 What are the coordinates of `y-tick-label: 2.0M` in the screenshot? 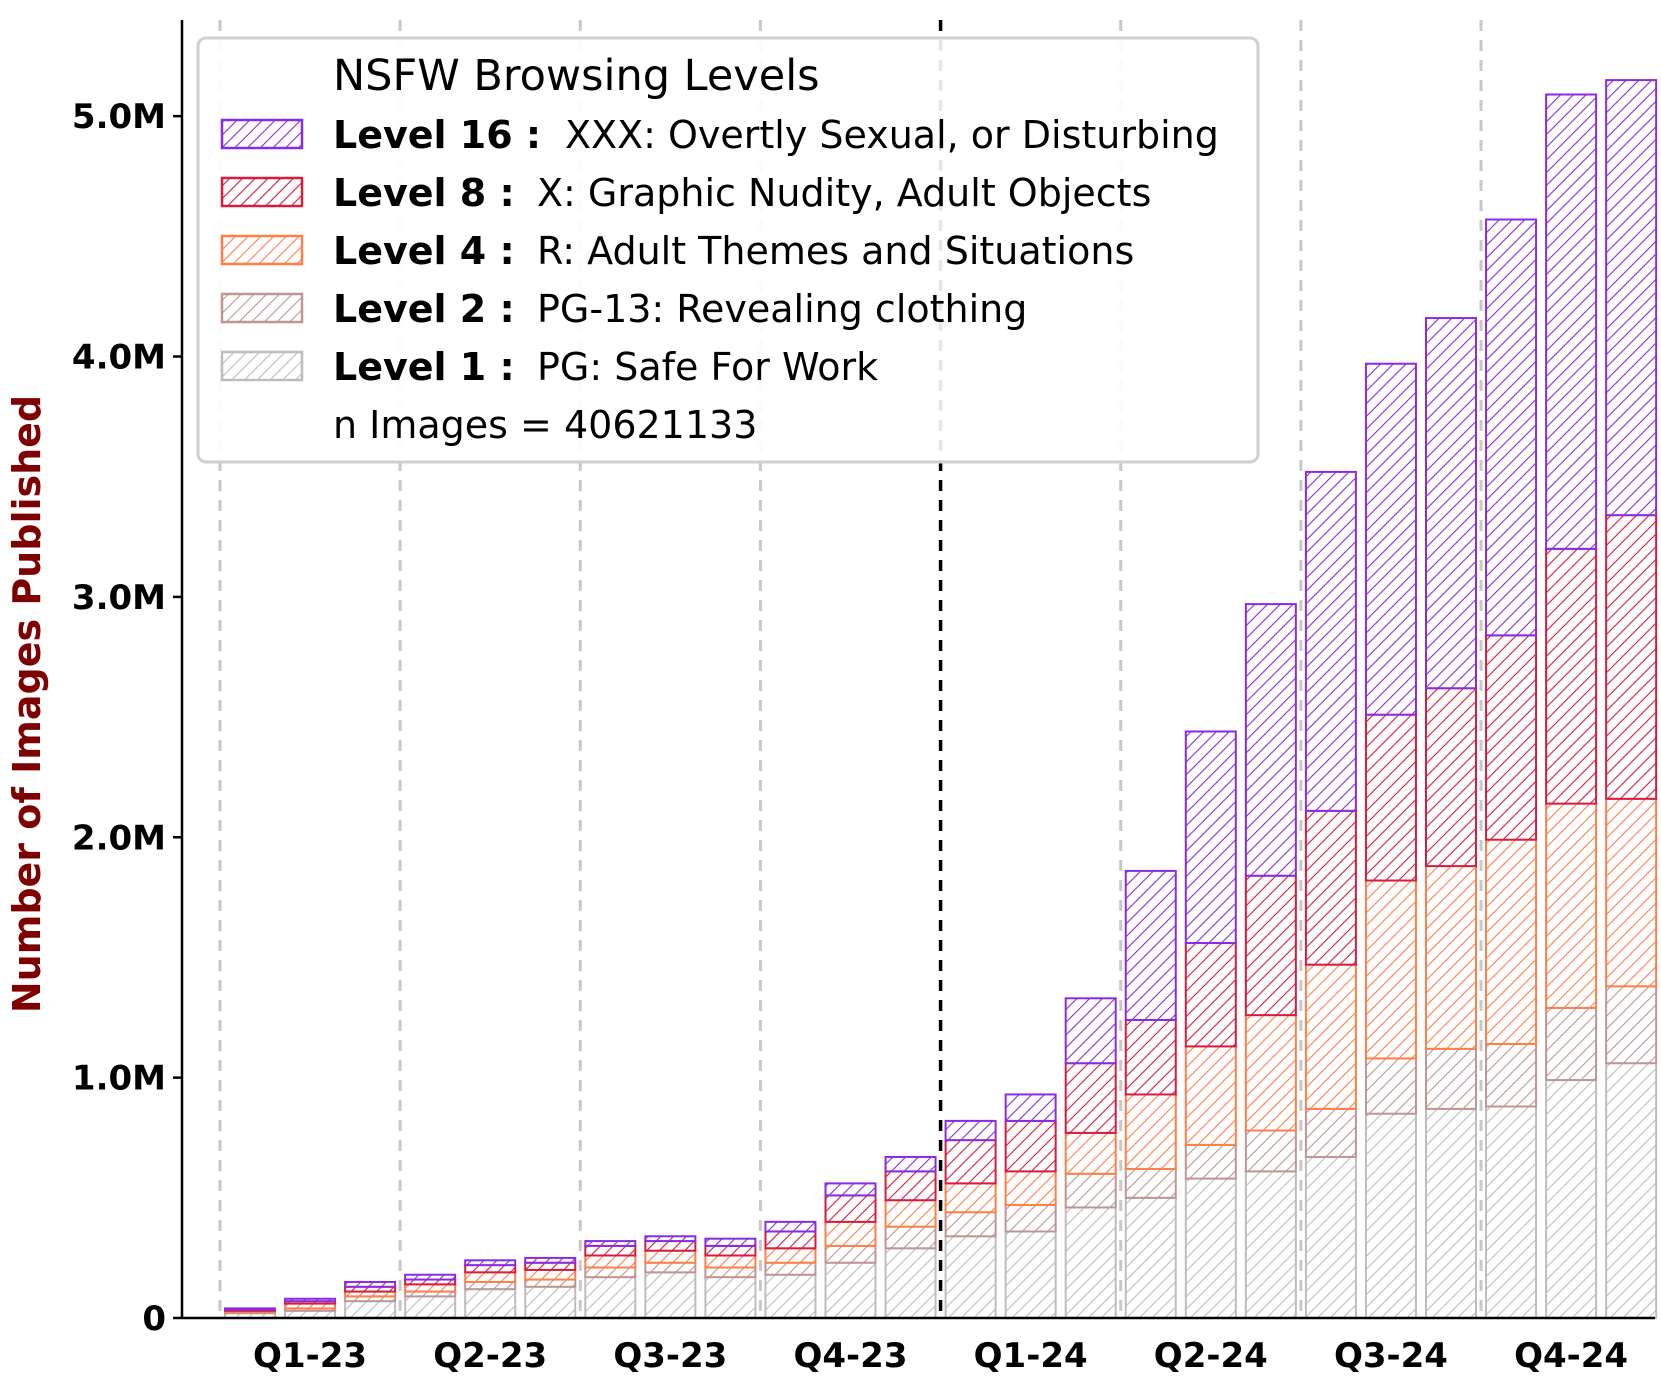 It's located at (119, 838).